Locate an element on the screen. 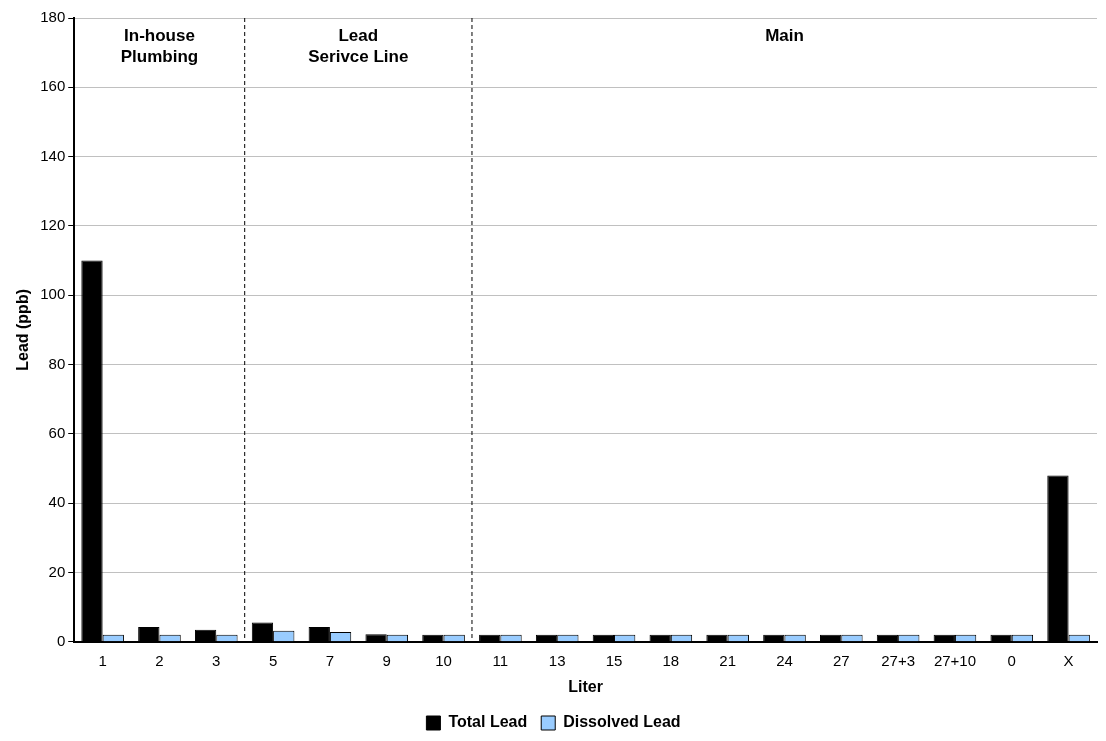 This screenshot has width=1106, height=741. x-tick-label: 27+10 is located at coordinates (955, 660).